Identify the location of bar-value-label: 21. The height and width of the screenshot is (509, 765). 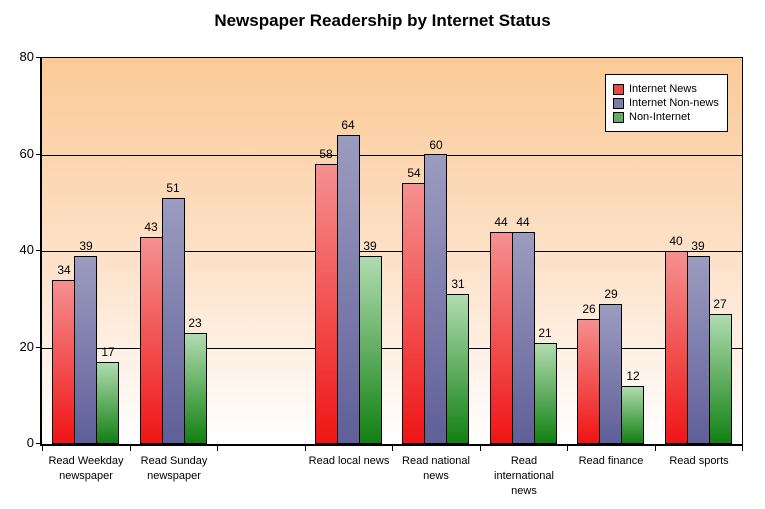
(545, 333).